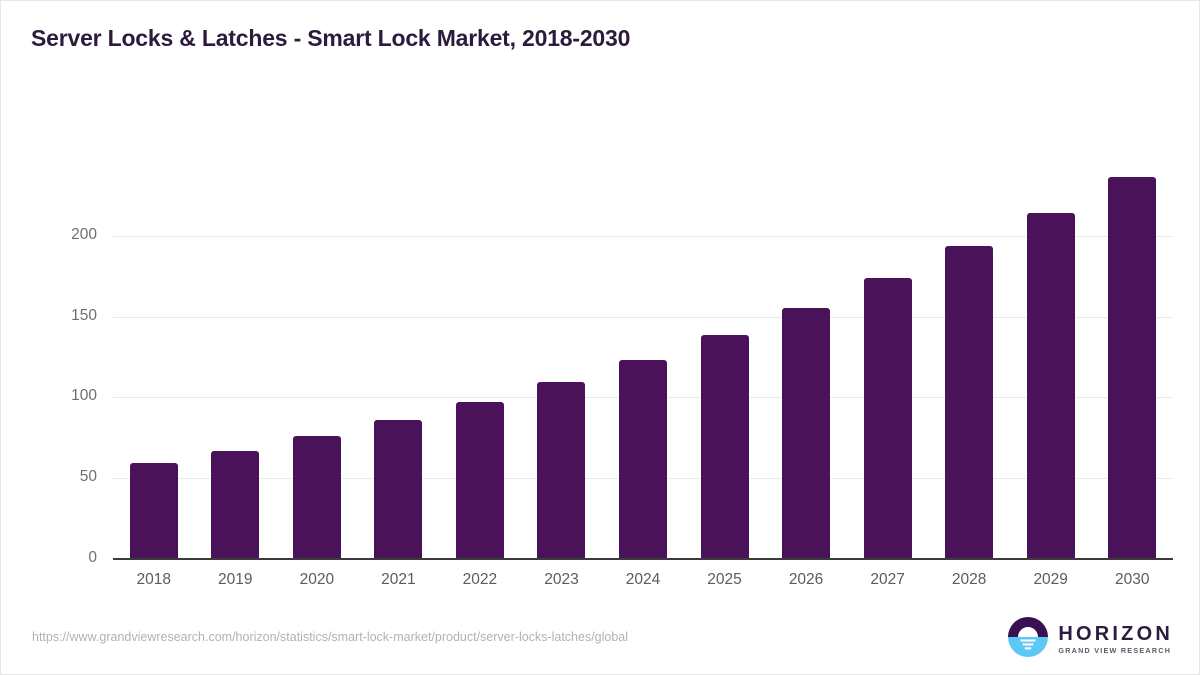  I want to click on y-axis-tick-label: 50, so click(88, 477).